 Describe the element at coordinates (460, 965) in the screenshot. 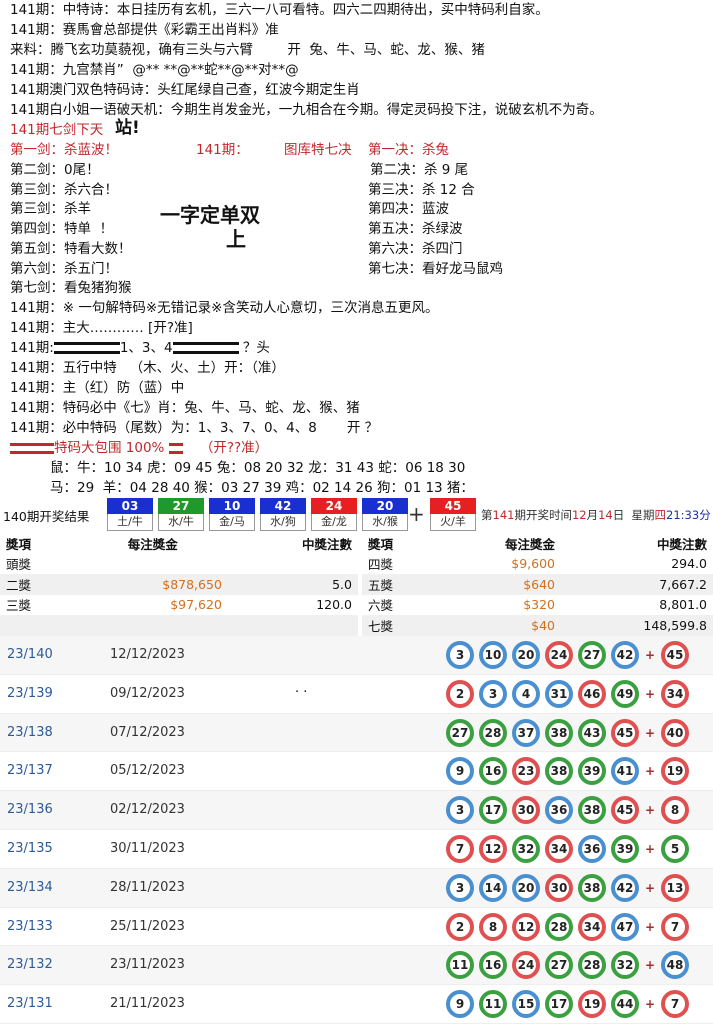

I see `number-ball: 11` at that location.